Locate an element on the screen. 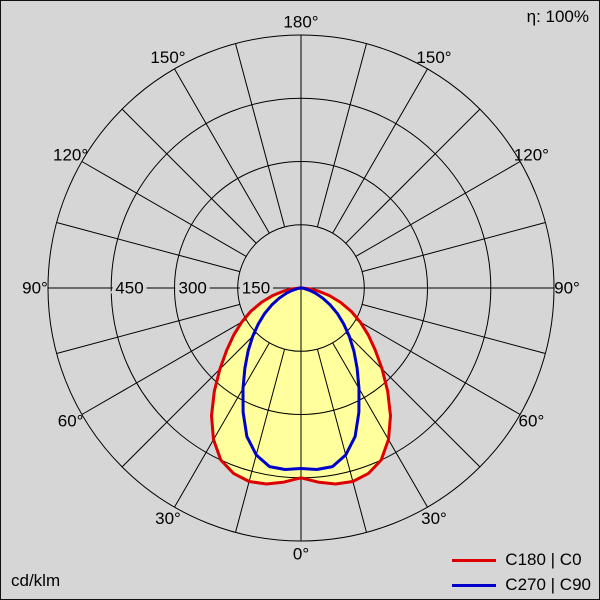 Image resolution: width=600 pixels, height=600 pixels. angle-label-90-right: 90° is located at coordinates (567, 288).